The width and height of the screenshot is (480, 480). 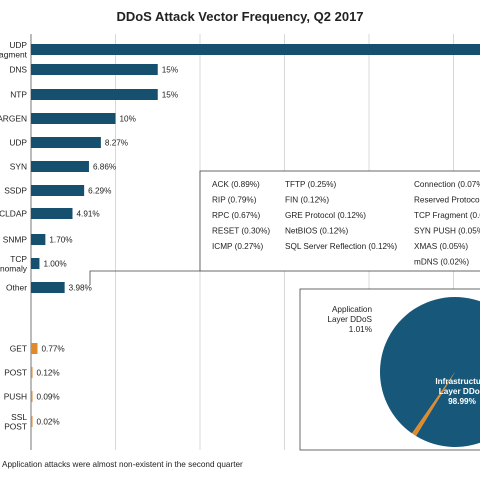 What do you see at coordinates (238, 246) in the screenshot?
I see `other-item: ICMP (0.27%)` at bounding box center [238, 246].